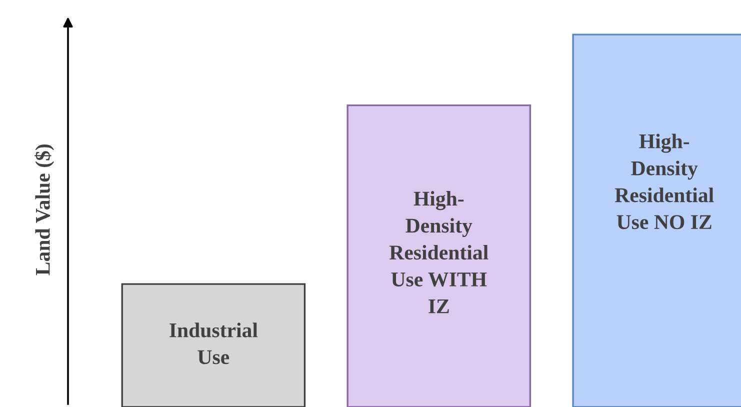 The height and width of the screenshot is (407, 741). What do you see at coordinates (438, 252) in the screenshot?
I see `x-tick-label: High-Density Residential Use WITH IZ` at bounding box center [438, 252].